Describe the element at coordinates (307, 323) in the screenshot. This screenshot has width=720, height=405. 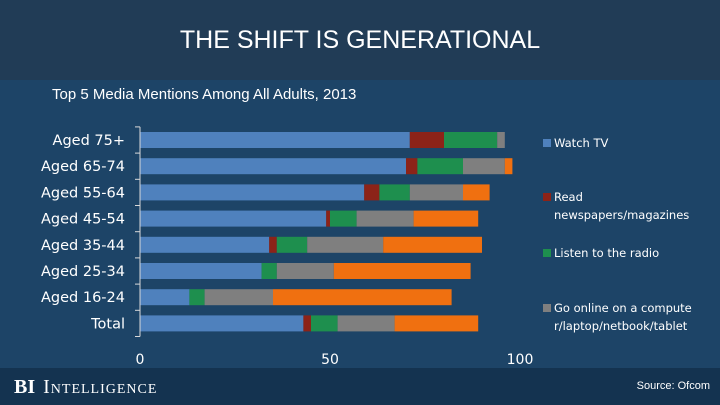
I see `bar-read-newspapers-magazines-total` at that location.